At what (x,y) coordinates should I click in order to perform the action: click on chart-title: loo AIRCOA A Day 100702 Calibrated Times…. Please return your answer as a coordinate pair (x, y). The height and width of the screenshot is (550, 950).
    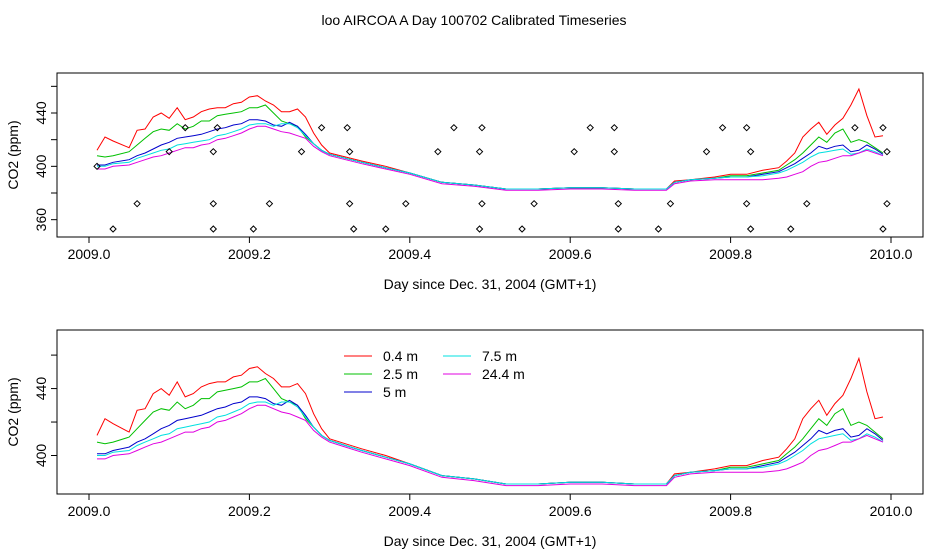
    Looking at the image, I should click on (473, 20).